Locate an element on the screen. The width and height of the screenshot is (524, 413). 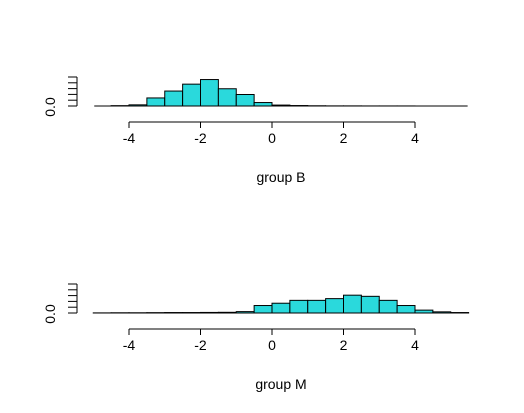
x-axis-label: group B is located at coordinates (280, 177).